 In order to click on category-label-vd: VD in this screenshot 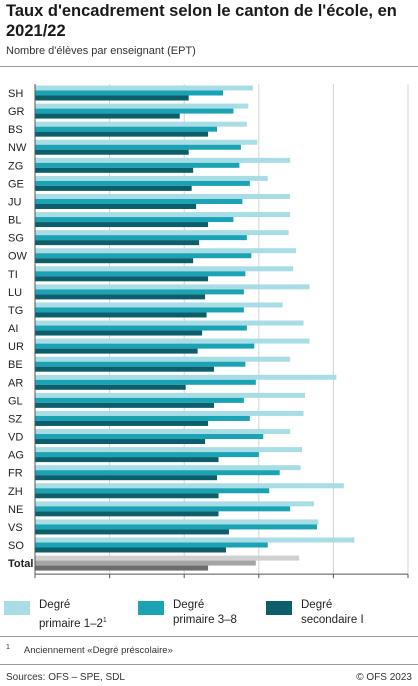, I will do `click(15, 438)`.